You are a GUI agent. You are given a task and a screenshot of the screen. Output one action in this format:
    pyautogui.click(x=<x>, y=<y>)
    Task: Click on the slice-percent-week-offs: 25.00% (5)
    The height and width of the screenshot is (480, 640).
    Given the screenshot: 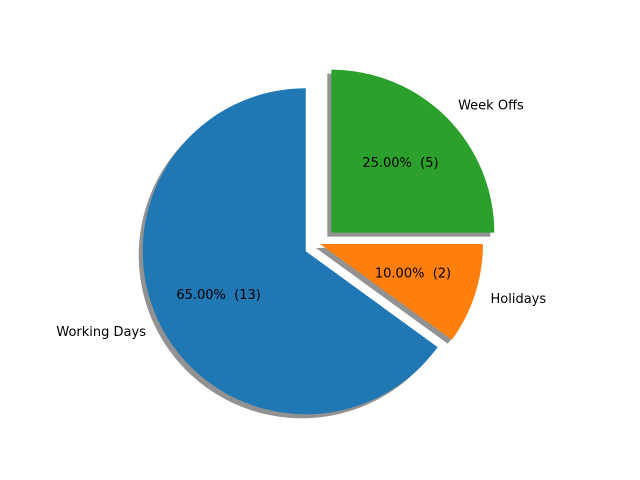 What is the action you would take?
    pyautogui.click(x=400, y=163)
    